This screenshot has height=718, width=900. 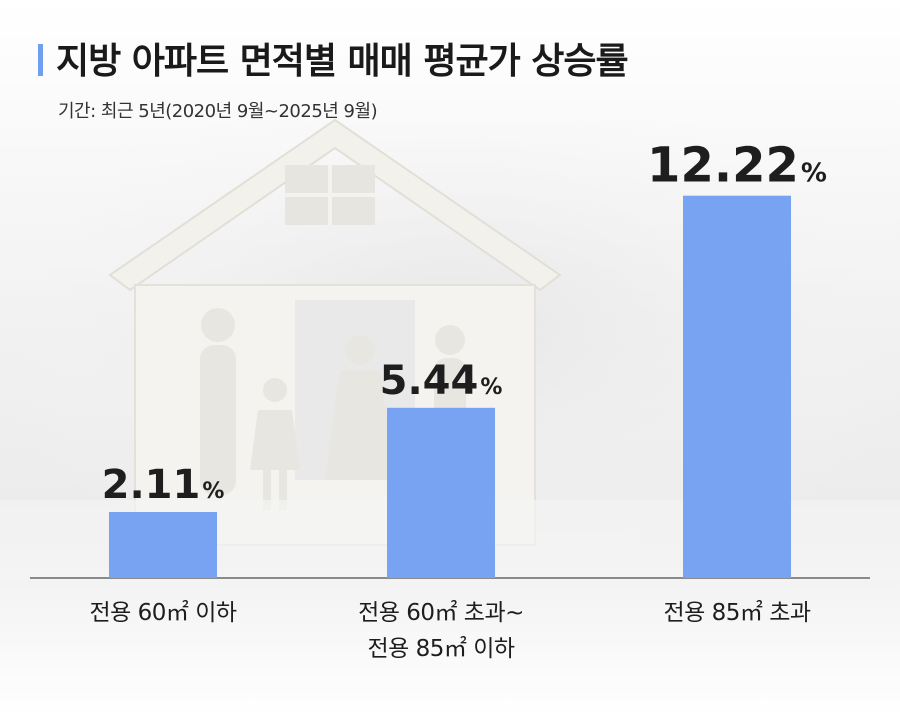 I want to click on value-label-3: 12.22%, so click(x=737, y=166).